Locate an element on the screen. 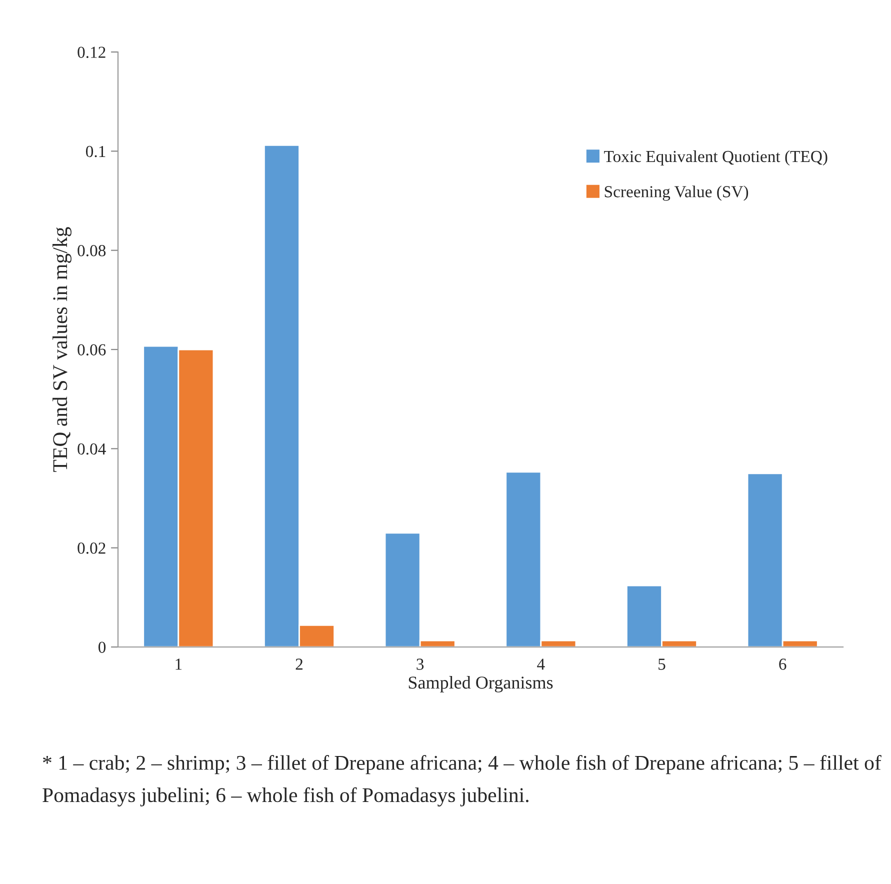  legend-label: Toxic Equivalent Quotient (TEQ) is located at coordinates (716, 158).